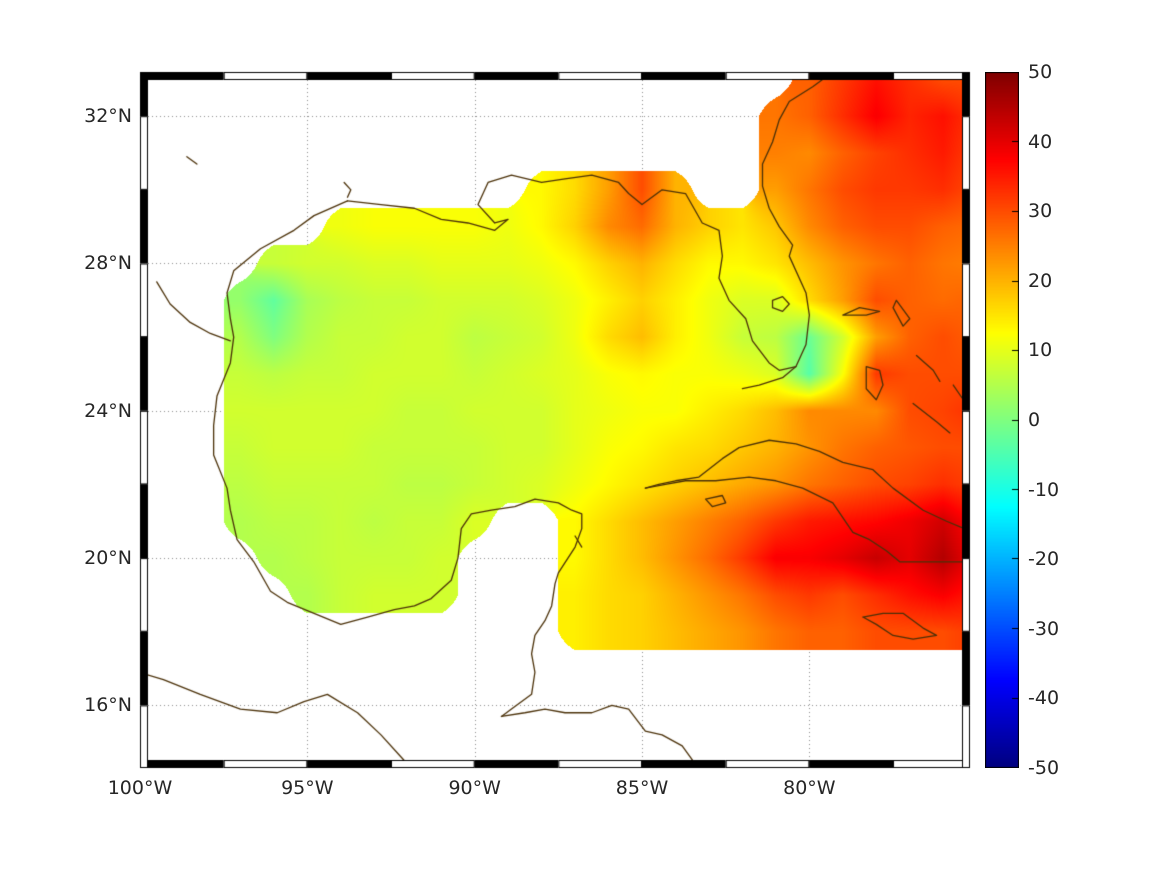  Describe the element at coordinates (1040, 72) in the screenshot. I see `colorbar-tick-label: 50` at that location.